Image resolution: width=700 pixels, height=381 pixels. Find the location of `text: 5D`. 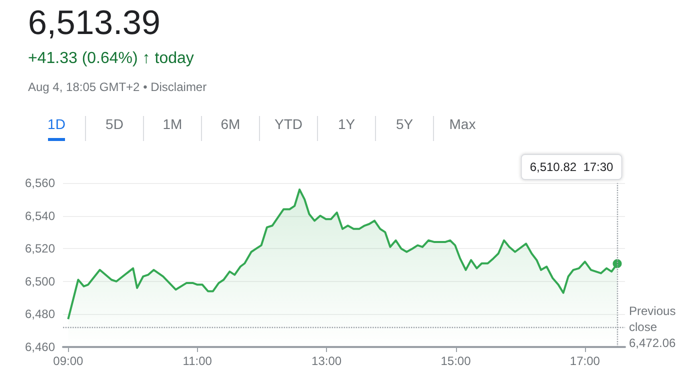

text: 5D is located at coordinates (115, 125).